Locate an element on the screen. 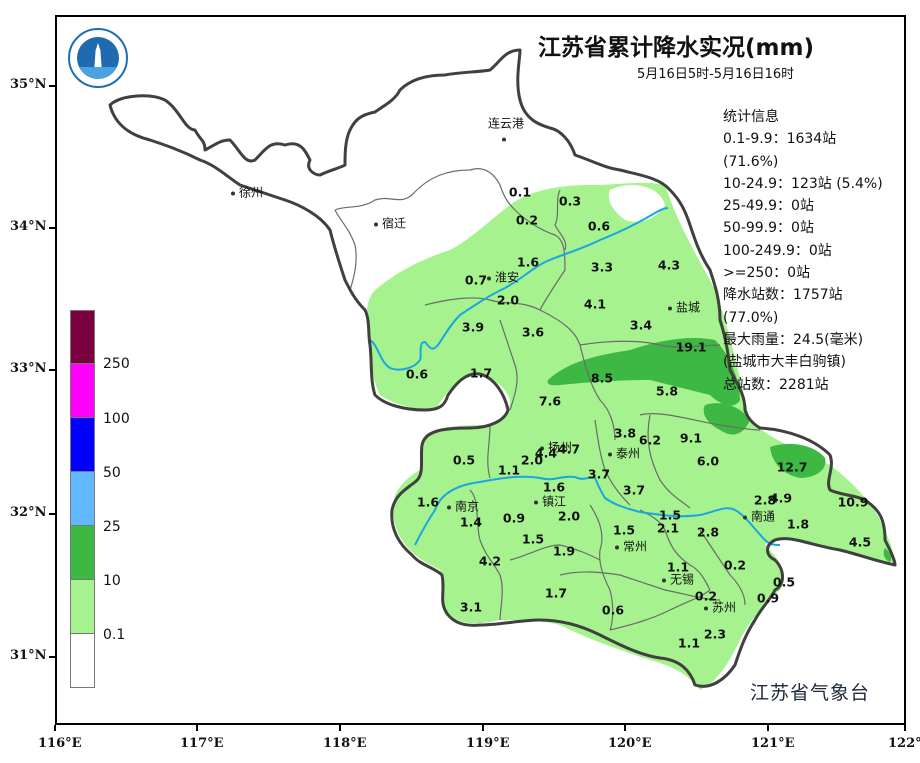  longitude-tick-label: 120°E is located at coordinates (630, 743).